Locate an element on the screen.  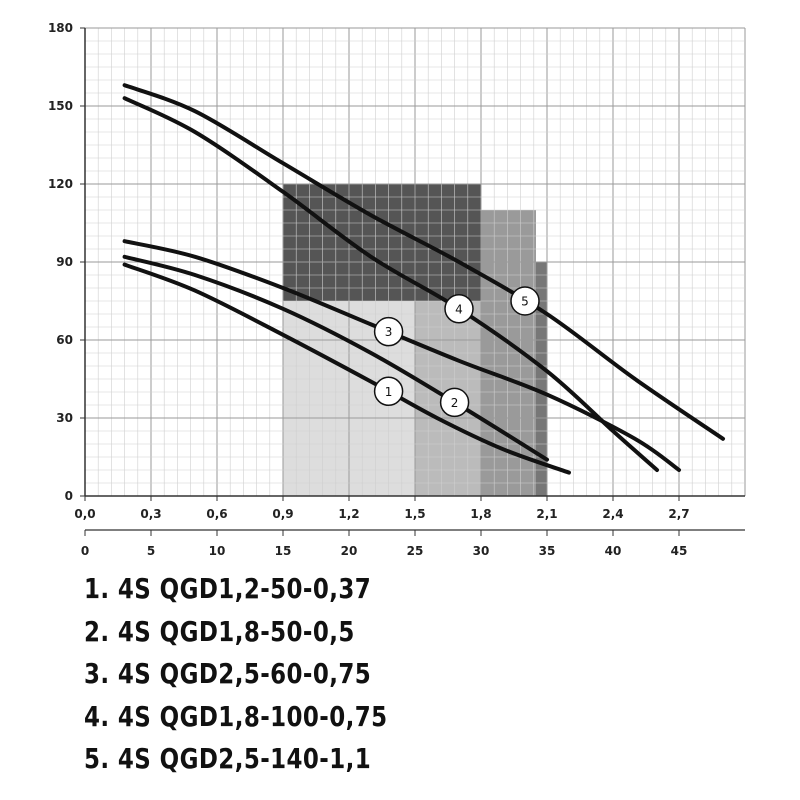
x-tick-label: 0,6 is located at coordinates (216, 514).